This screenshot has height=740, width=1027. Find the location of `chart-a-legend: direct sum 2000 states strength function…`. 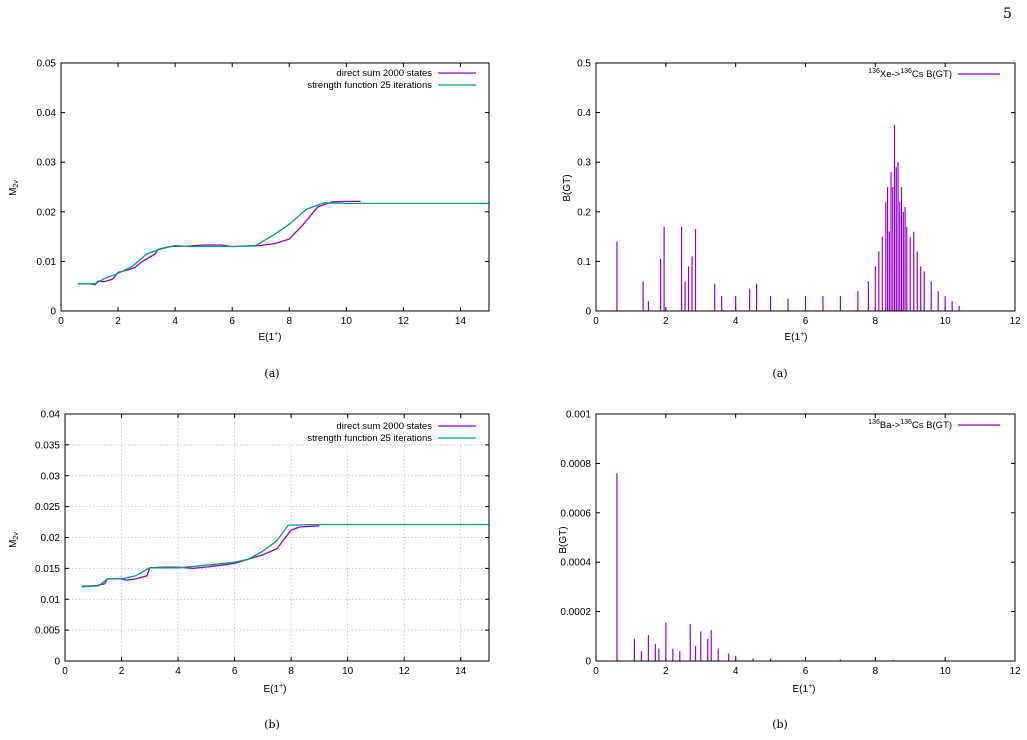

chart-a-legend: direct sum 2000 states strength function… is located at coordinates (391, 79).